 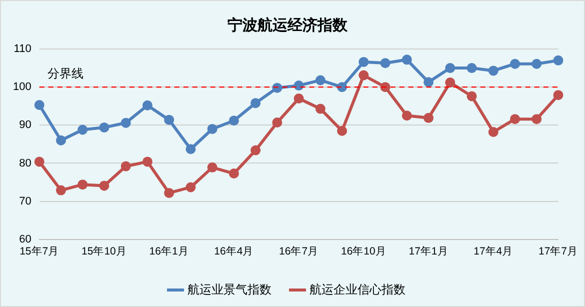 I want to click on x-tick-label: 17年7月, so click(x=558, y=252).